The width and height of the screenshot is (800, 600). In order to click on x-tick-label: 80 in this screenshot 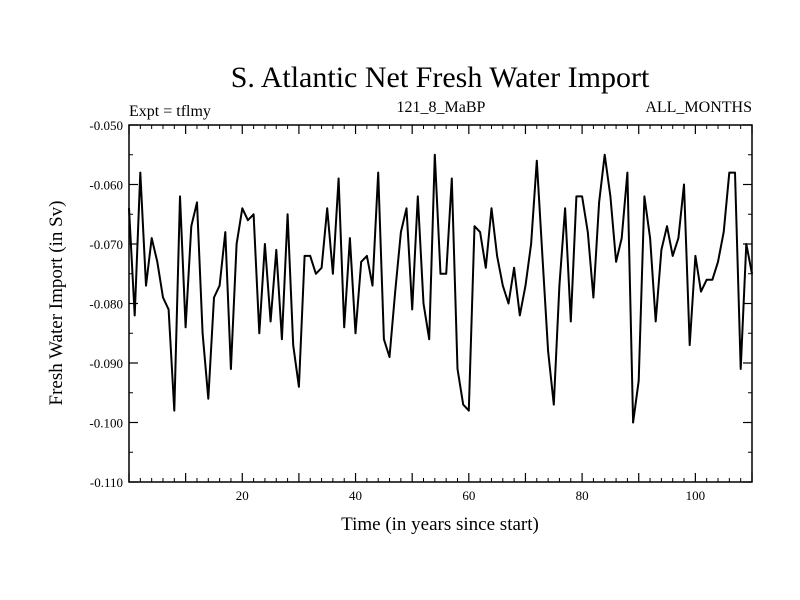, I will do `click(582, 495)`.